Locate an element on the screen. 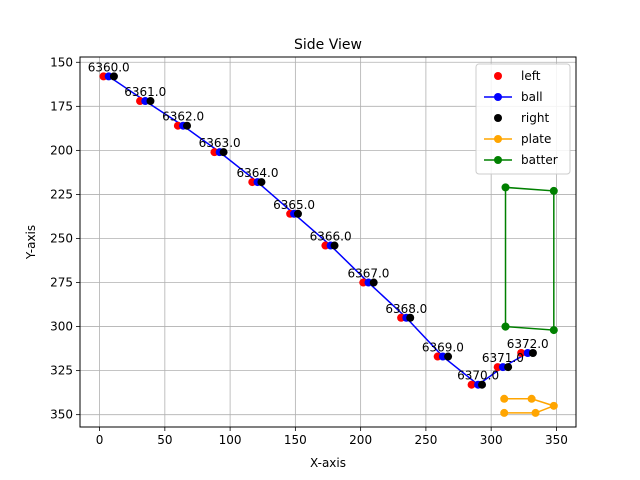 The width and height of the screenshot is (640, 480). legend-marker-right is located at coordinates (498, 118).